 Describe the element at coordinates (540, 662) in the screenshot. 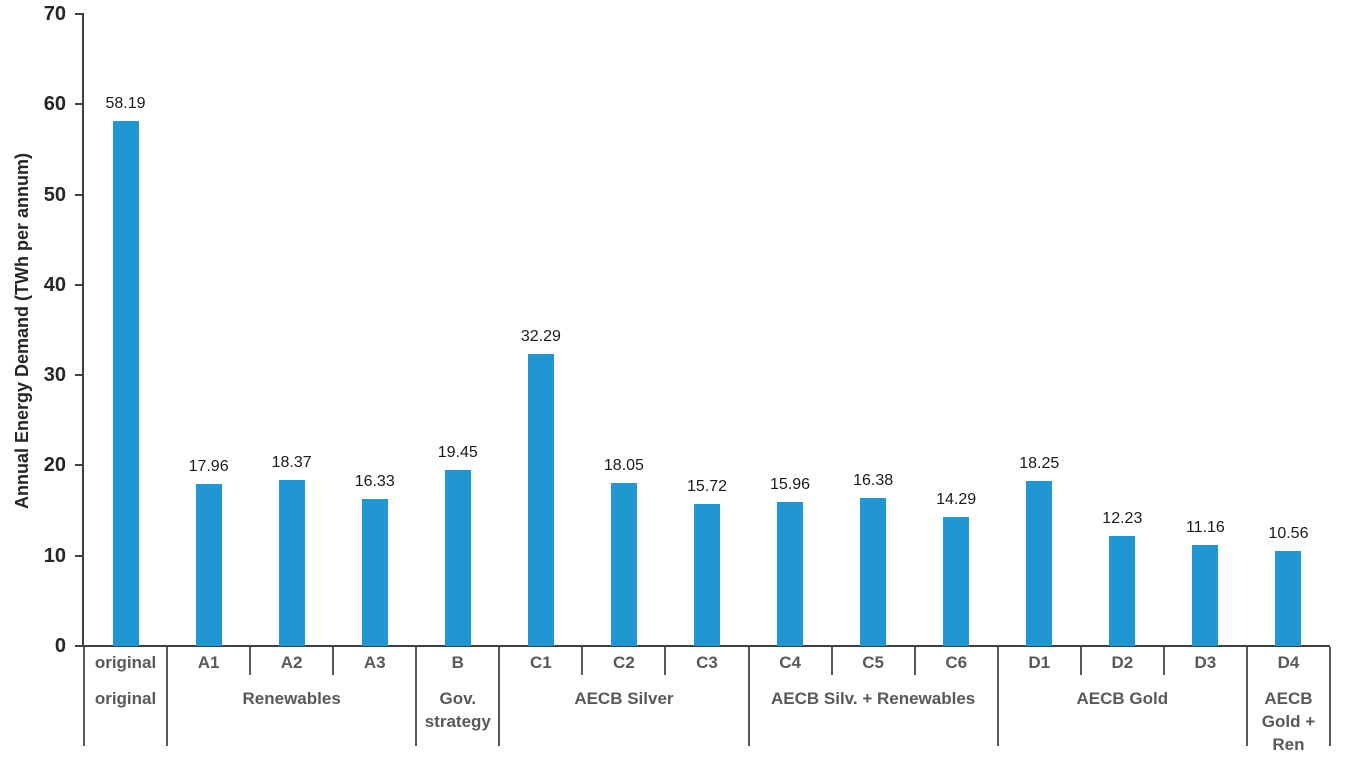

I see `category-label-c1: C1` at that location.